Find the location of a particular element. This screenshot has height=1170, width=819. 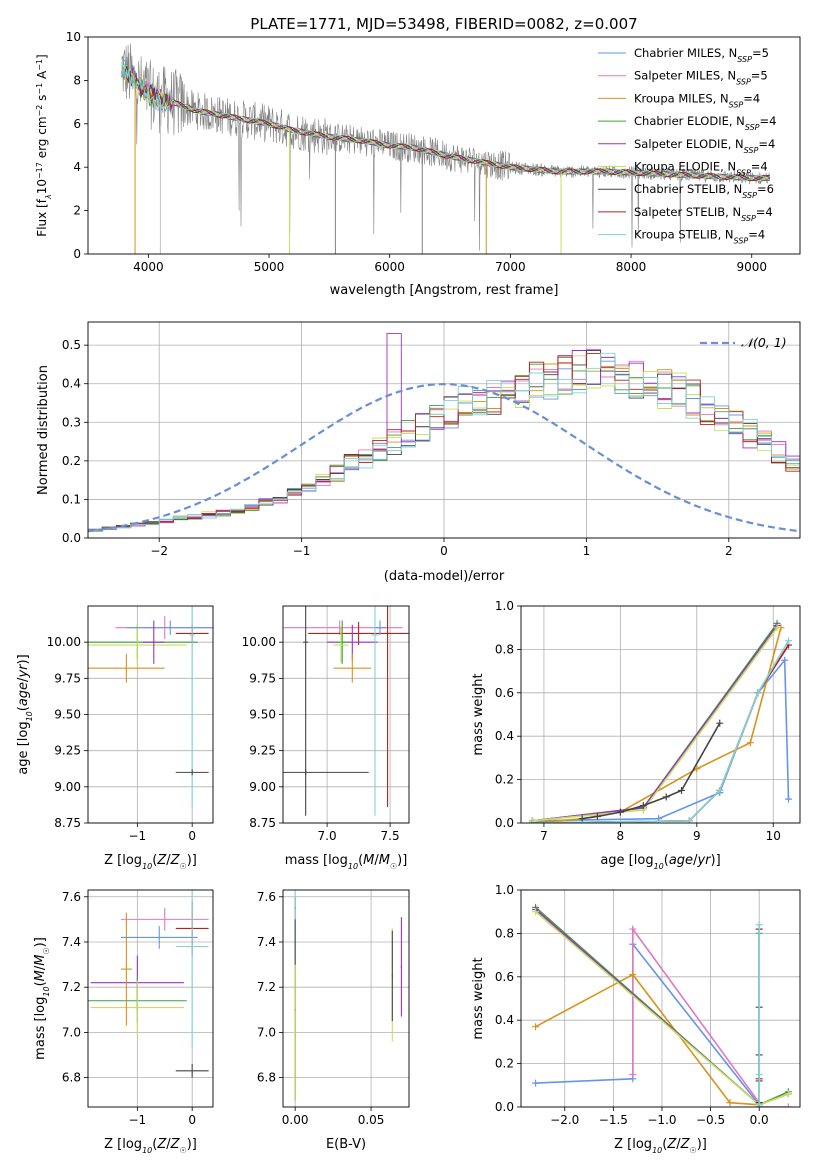

x-axis-label: mass [log10(M/M☉)] is located at coordinates (346, 862).